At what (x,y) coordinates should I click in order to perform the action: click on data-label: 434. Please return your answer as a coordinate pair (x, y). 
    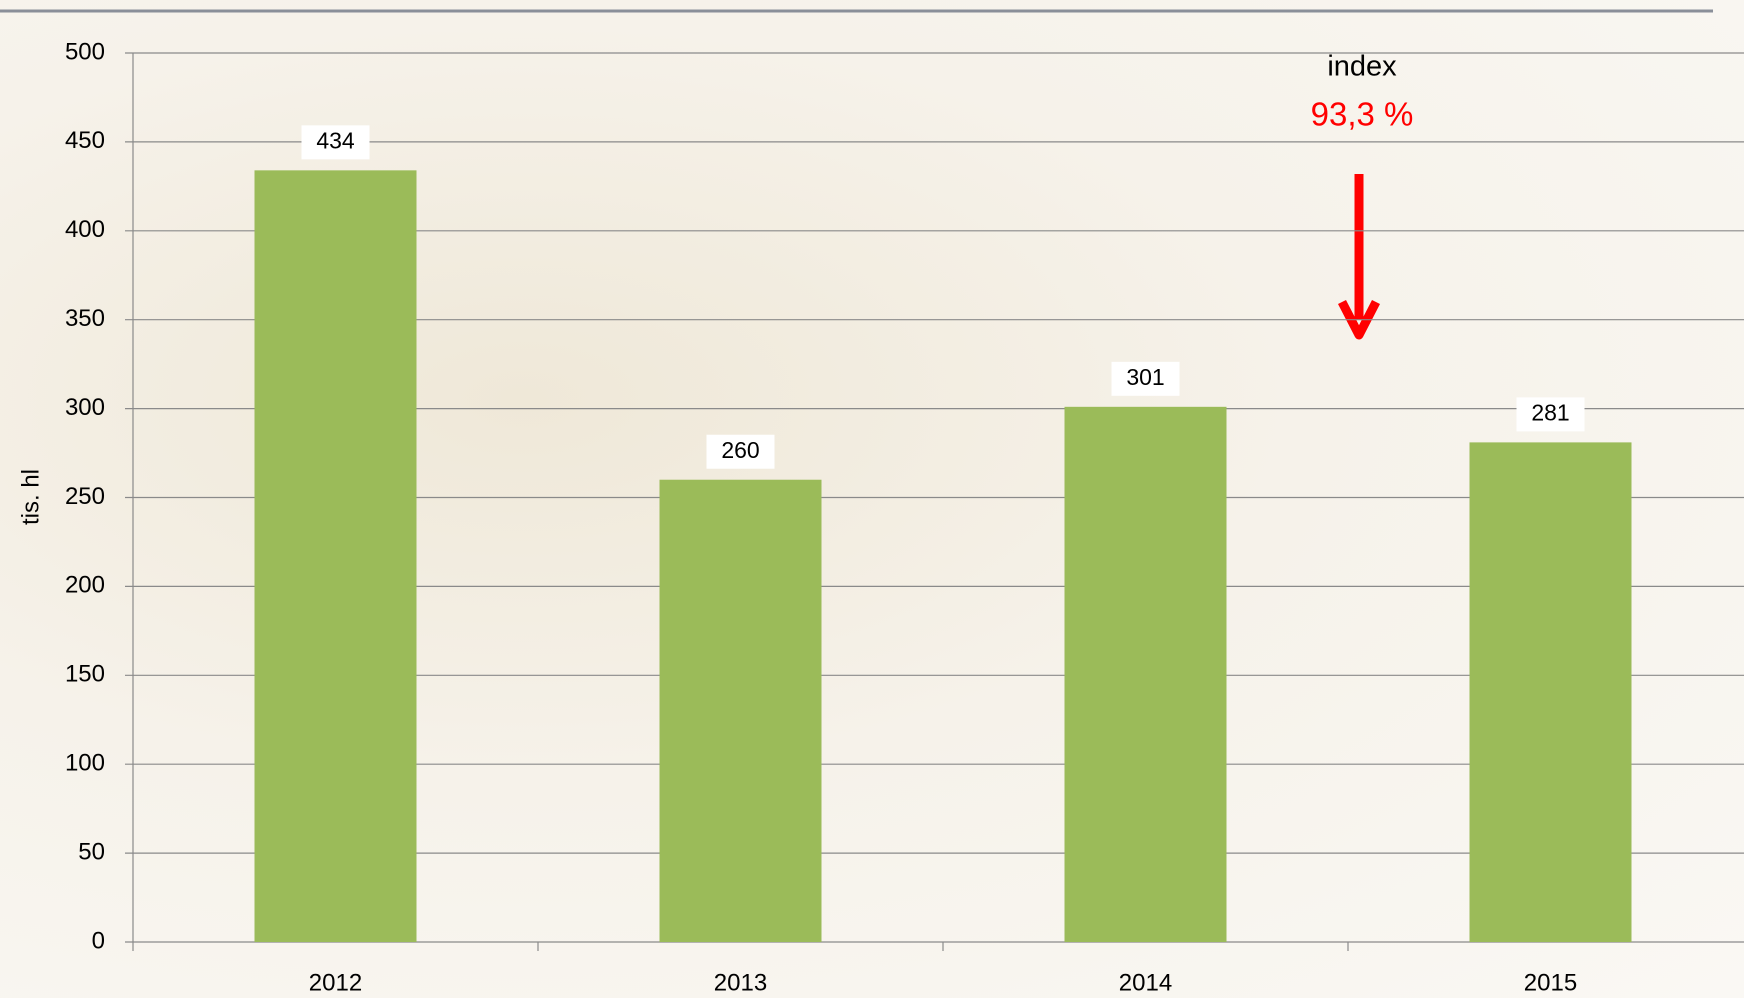
    Looking at the image, I should click on (335, 140).